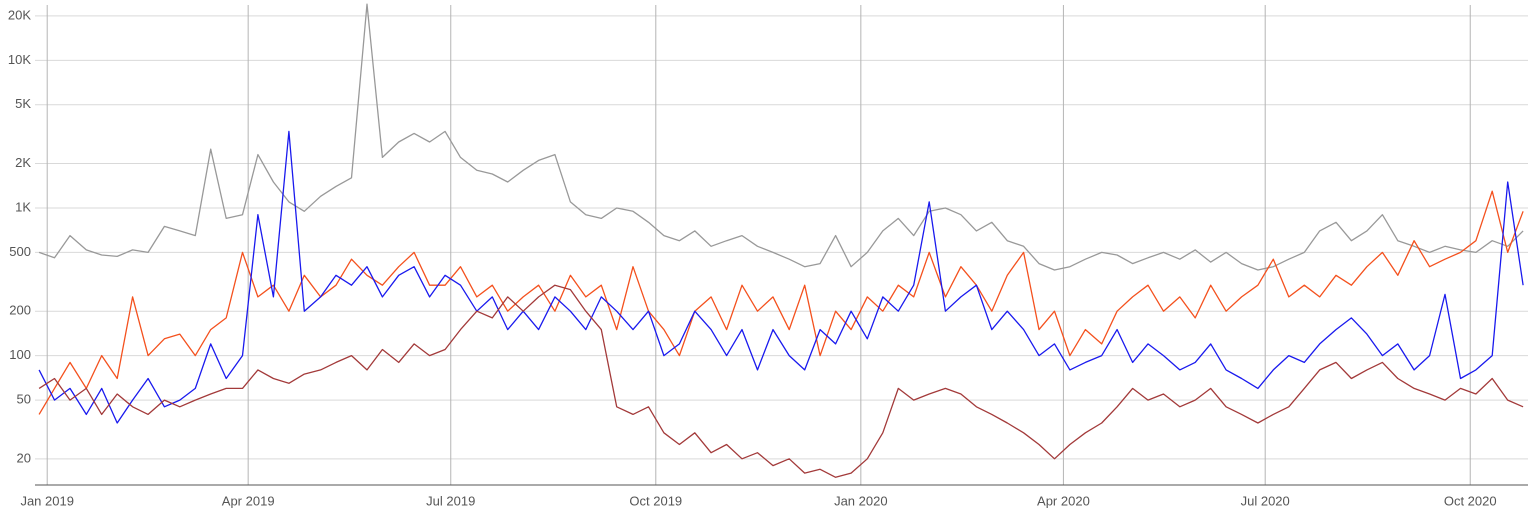 The height and width of the screenshot is (514, 1533). I want to click on y-tick-label: 100, so click(20, 354).